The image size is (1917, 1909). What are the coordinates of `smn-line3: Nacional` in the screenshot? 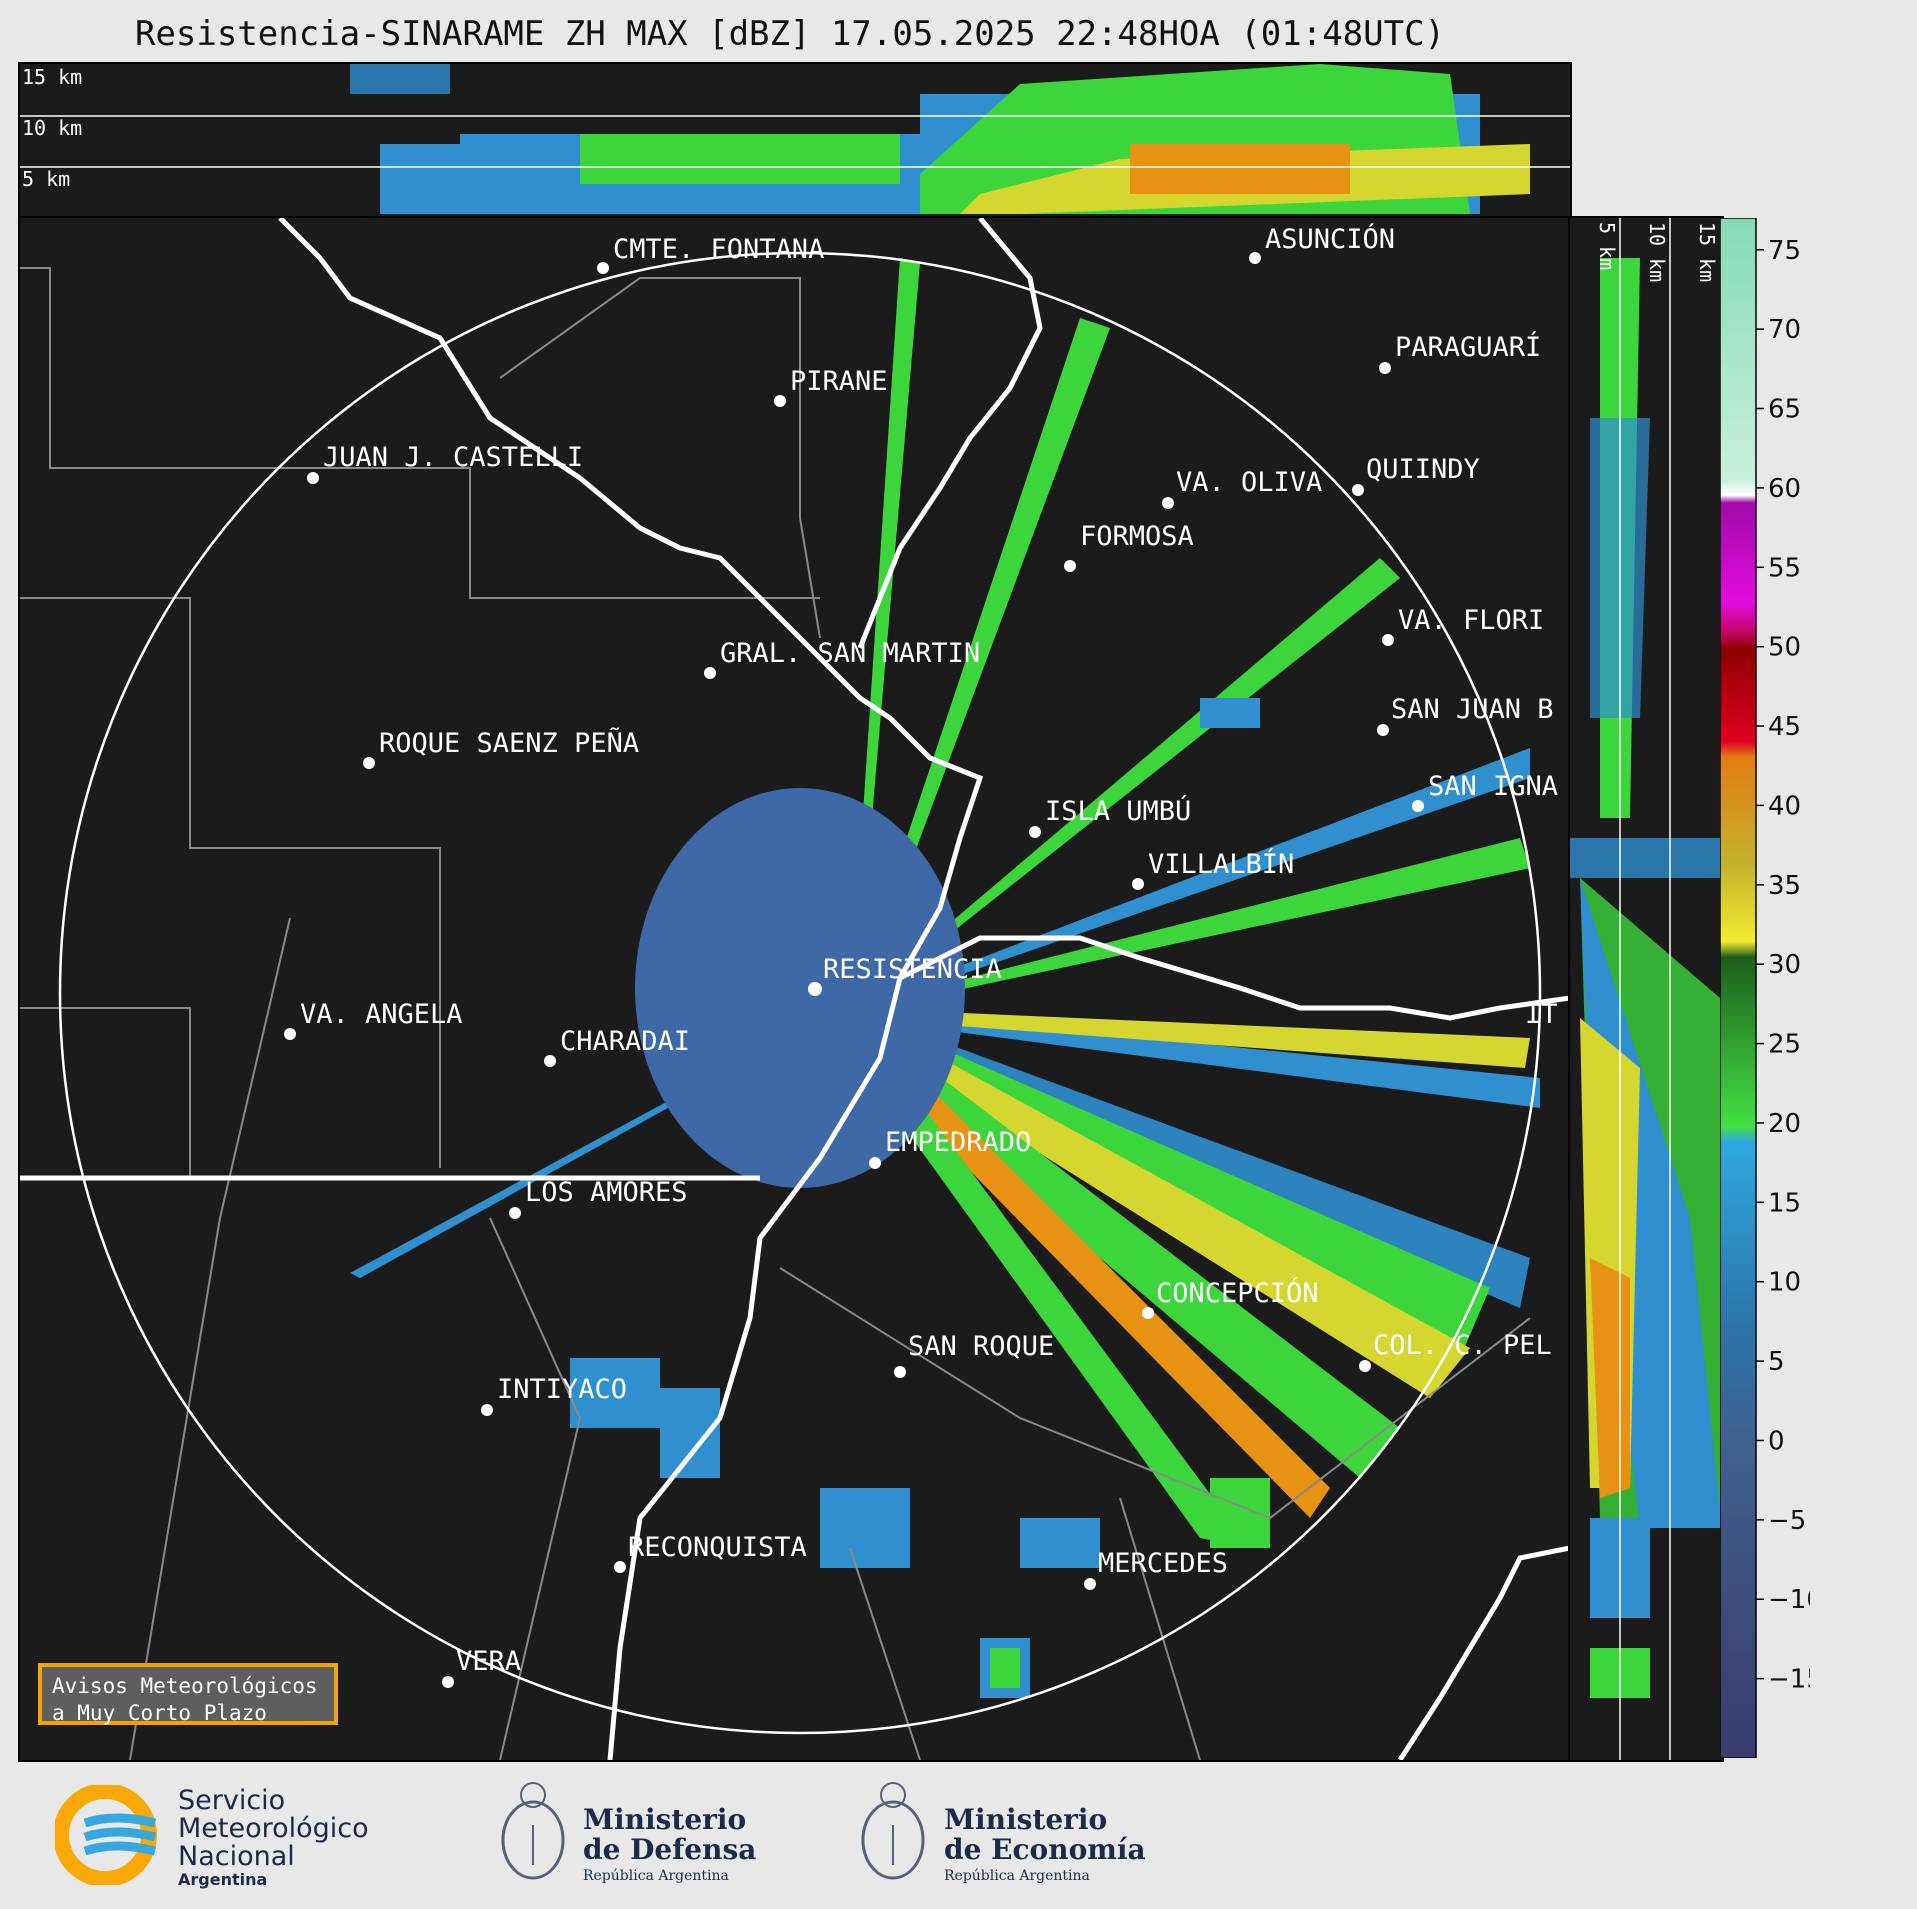 It's located at (236, 1856).